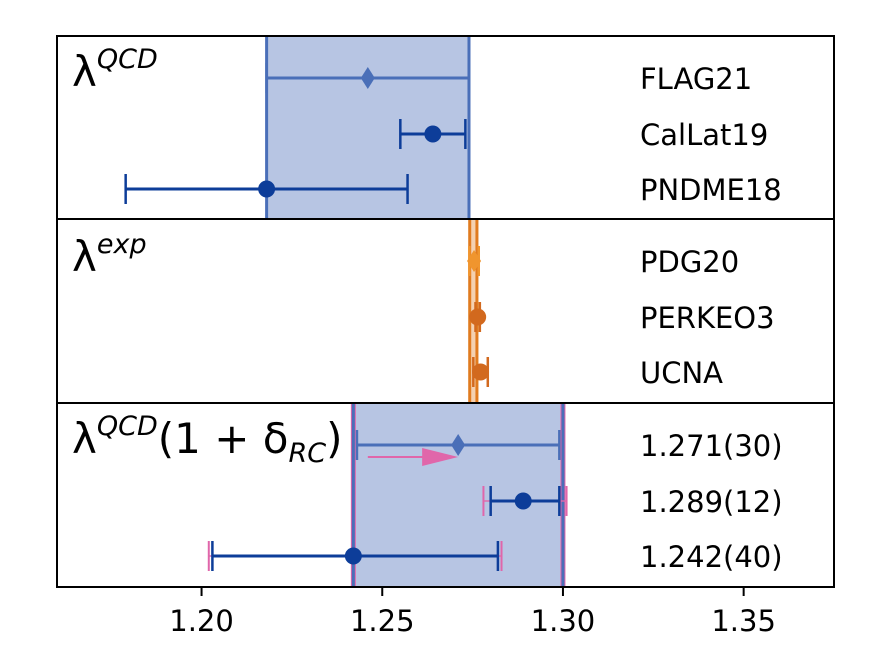  Describe the element at coordinates (207, 440) in the screenshot. I see `panel-label: λQCD(1 + δRC)` at that location.